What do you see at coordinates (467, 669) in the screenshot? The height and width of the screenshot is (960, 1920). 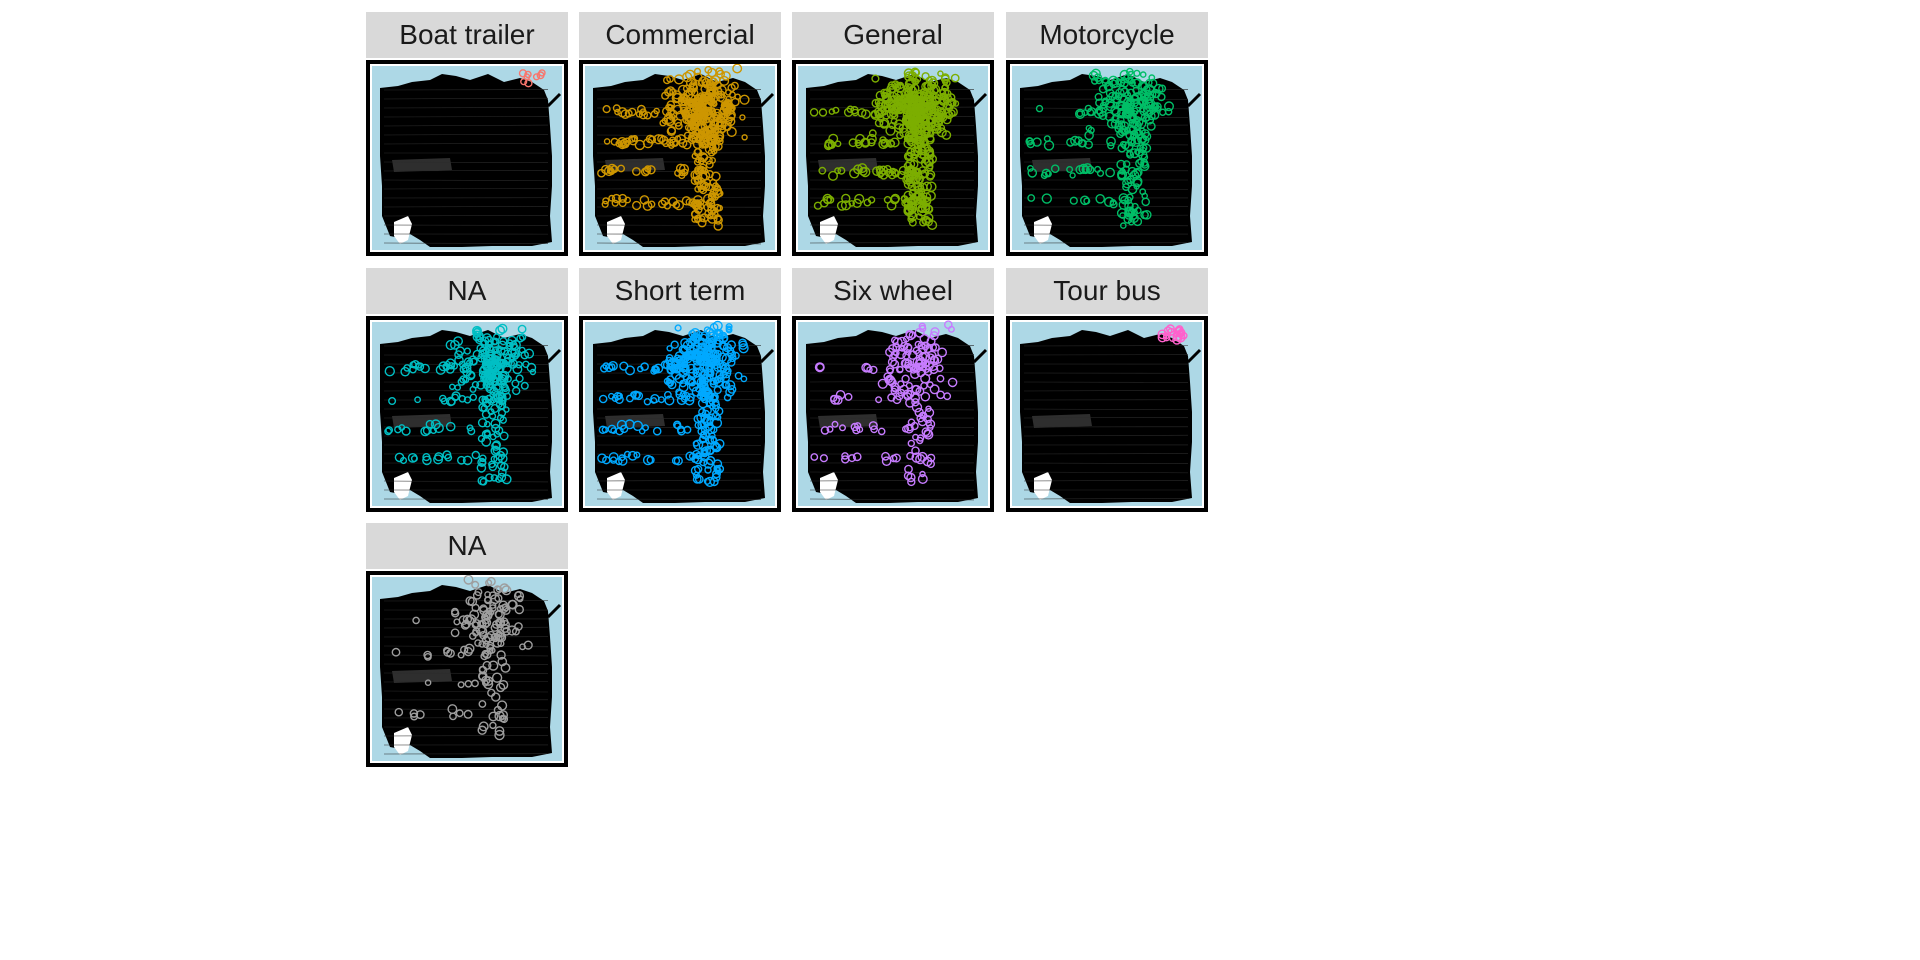 I see `map-svg` at bounding box center [467, 669].